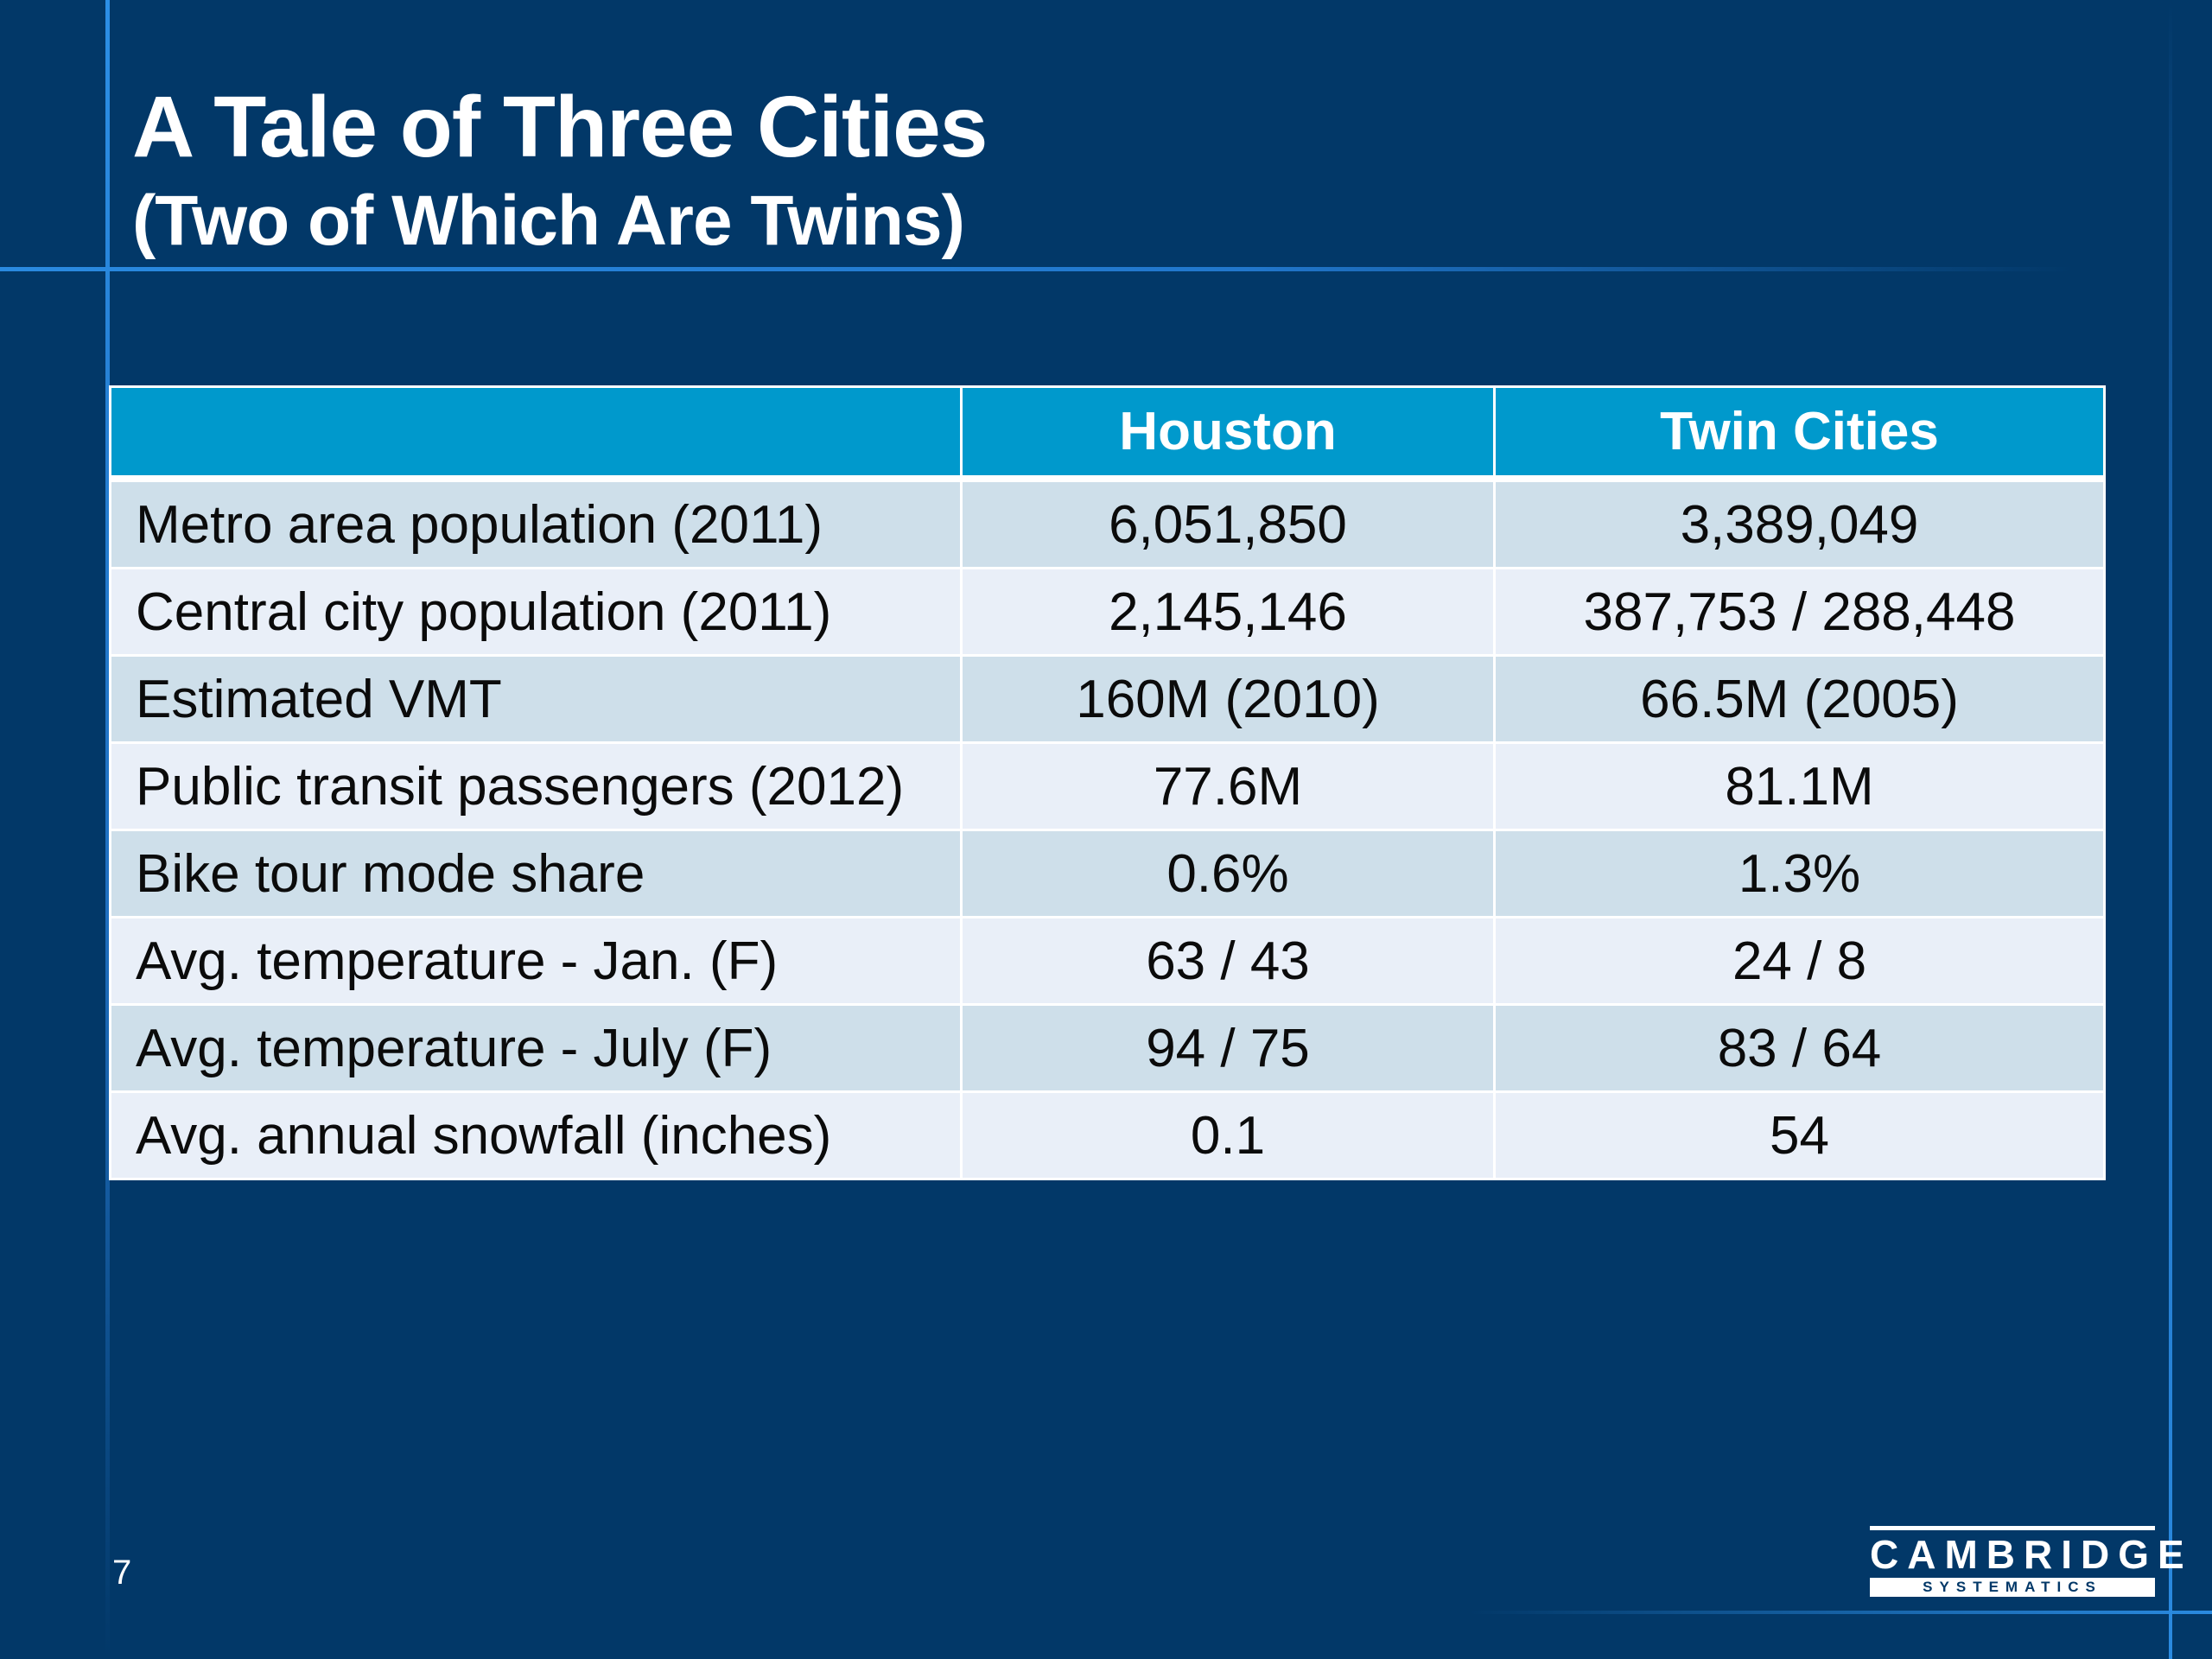  I want to click on slide-title: A Tale of Three Cities, so click(560, 127).